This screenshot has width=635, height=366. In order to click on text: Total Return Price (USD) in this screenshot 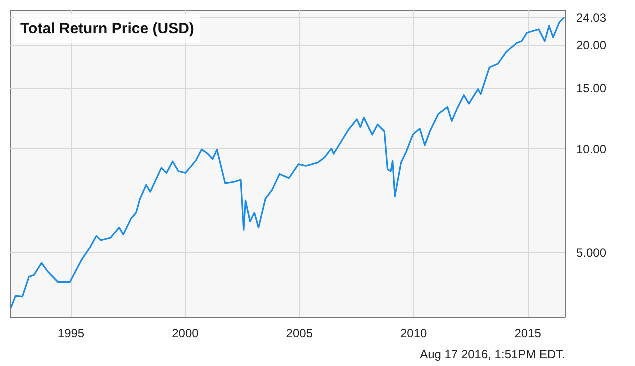, I will do `click(107, 29)`.